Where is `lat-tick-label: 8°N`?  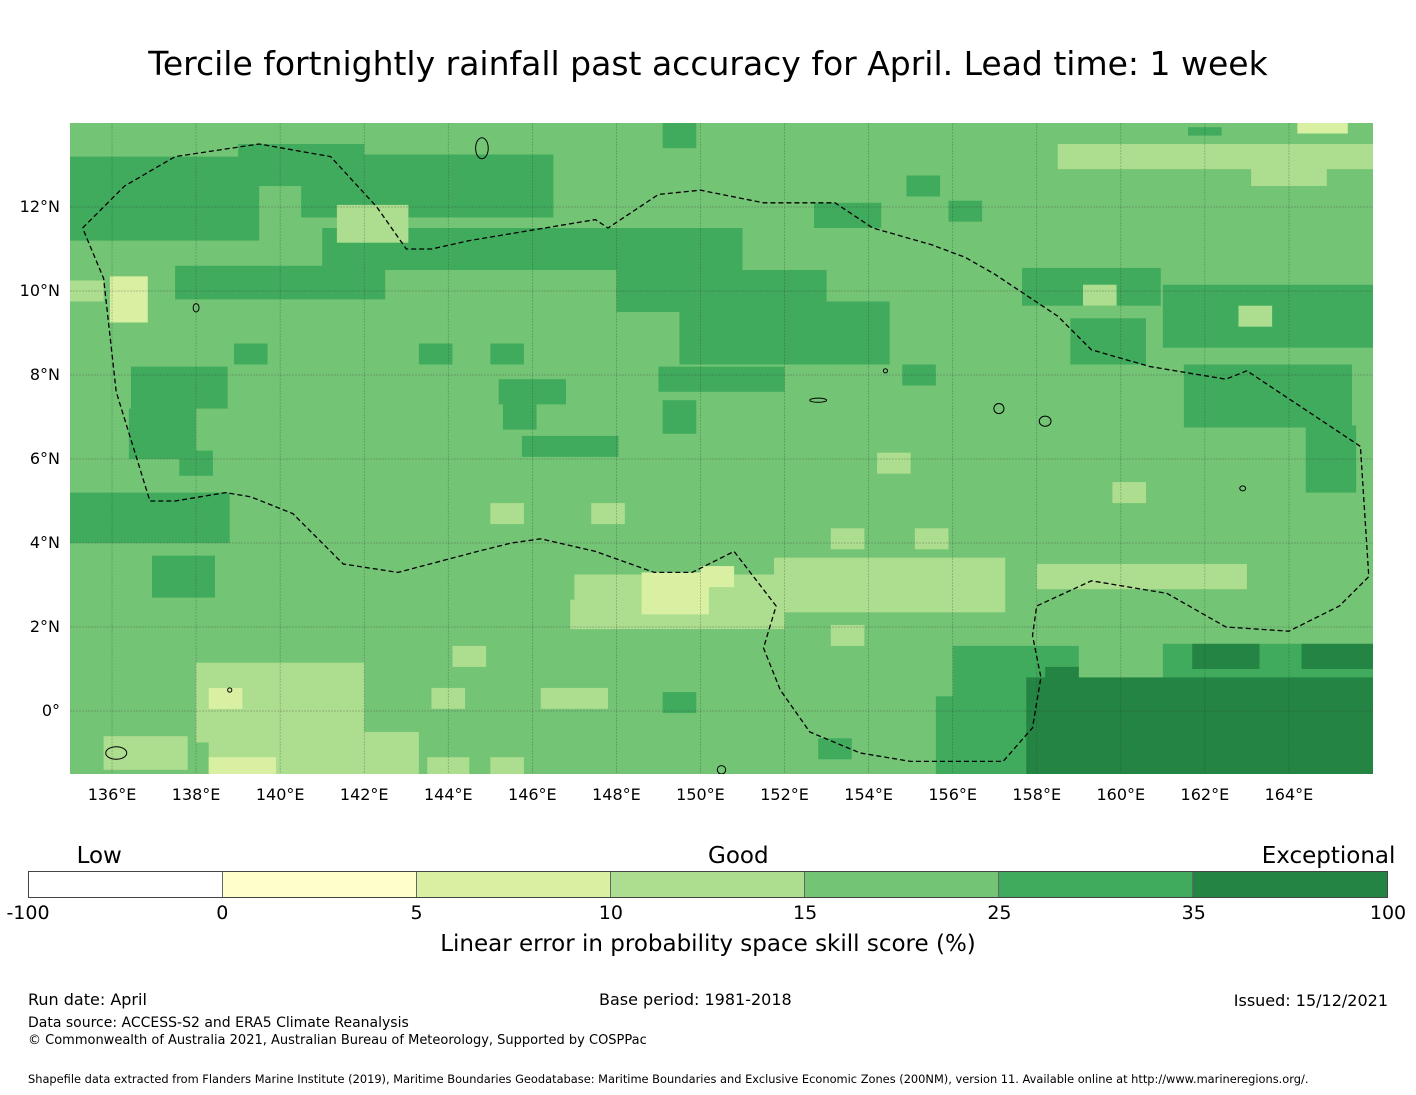
lat-tick-label: 8°N is located at coordinates (44, 374).